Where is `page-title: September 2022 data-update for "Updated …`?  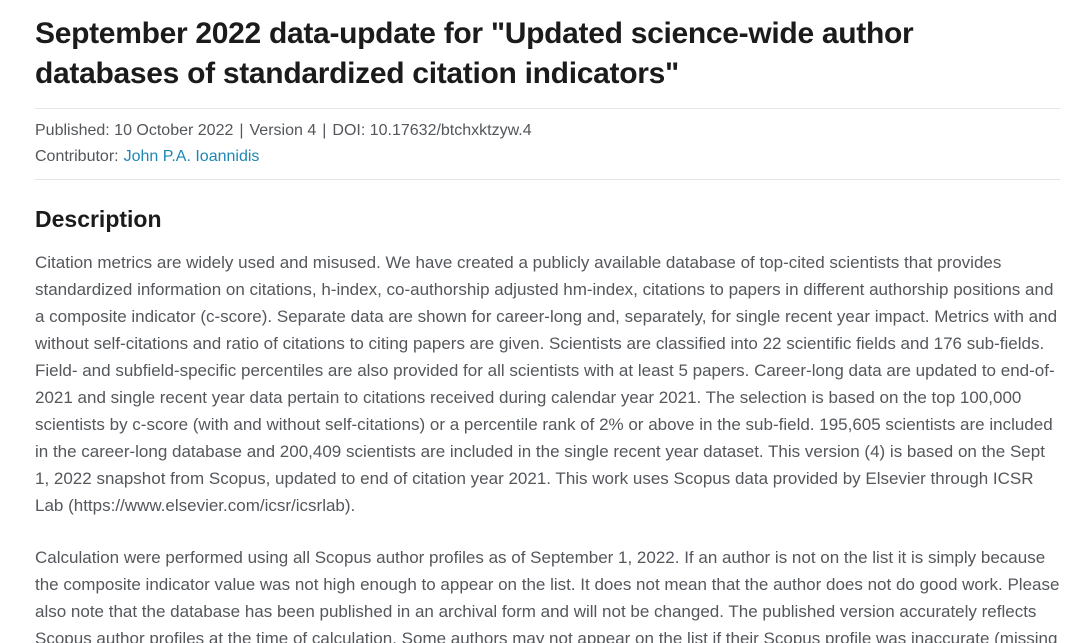 page-title: September 2022 data-update for "Updated … is located at coordinates (474, 53).